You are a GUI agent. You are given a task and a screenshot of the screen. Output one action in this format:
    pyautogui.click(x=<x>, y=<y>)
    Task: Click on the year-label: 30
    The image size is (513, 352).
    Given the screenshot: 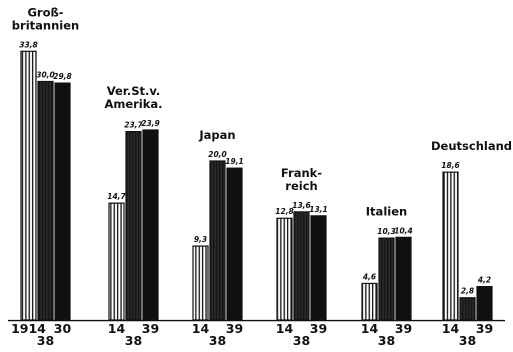 What is the action you would take?
    pyautogui.click(x=63, y=328)
    